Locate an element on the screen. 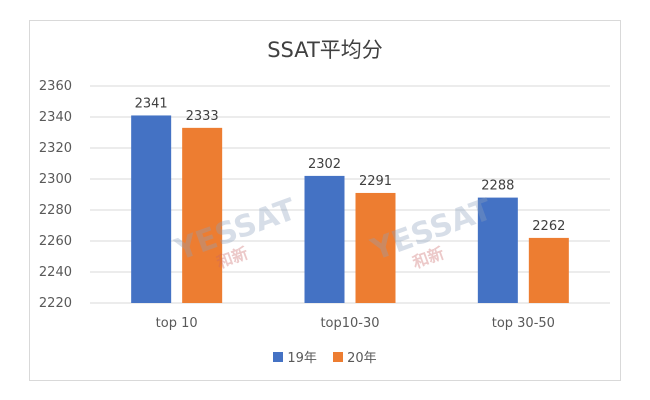 The image size is (650, 400). y-tick-label: 2260 is located at coordinates (55, 241).